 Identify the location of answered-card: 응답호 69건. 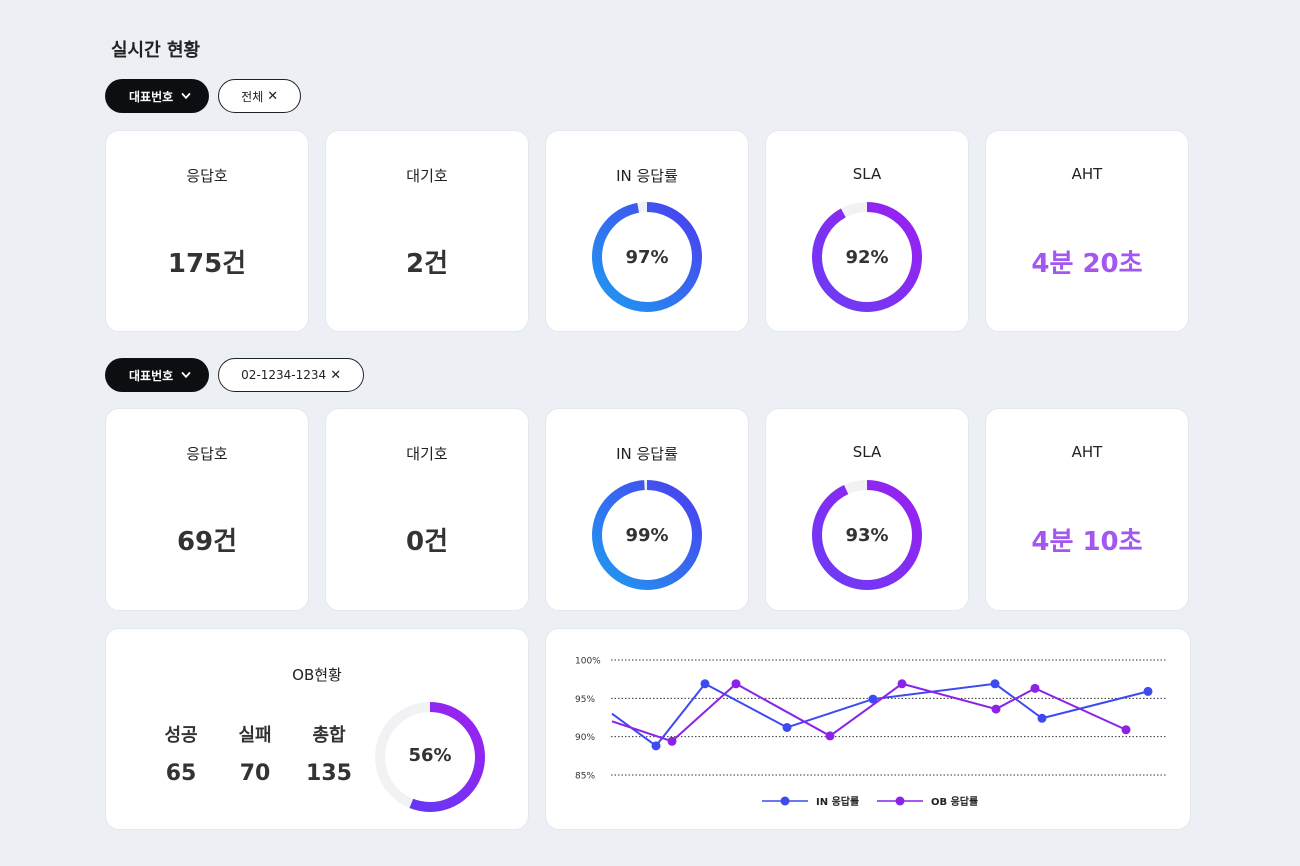
(207, 509).